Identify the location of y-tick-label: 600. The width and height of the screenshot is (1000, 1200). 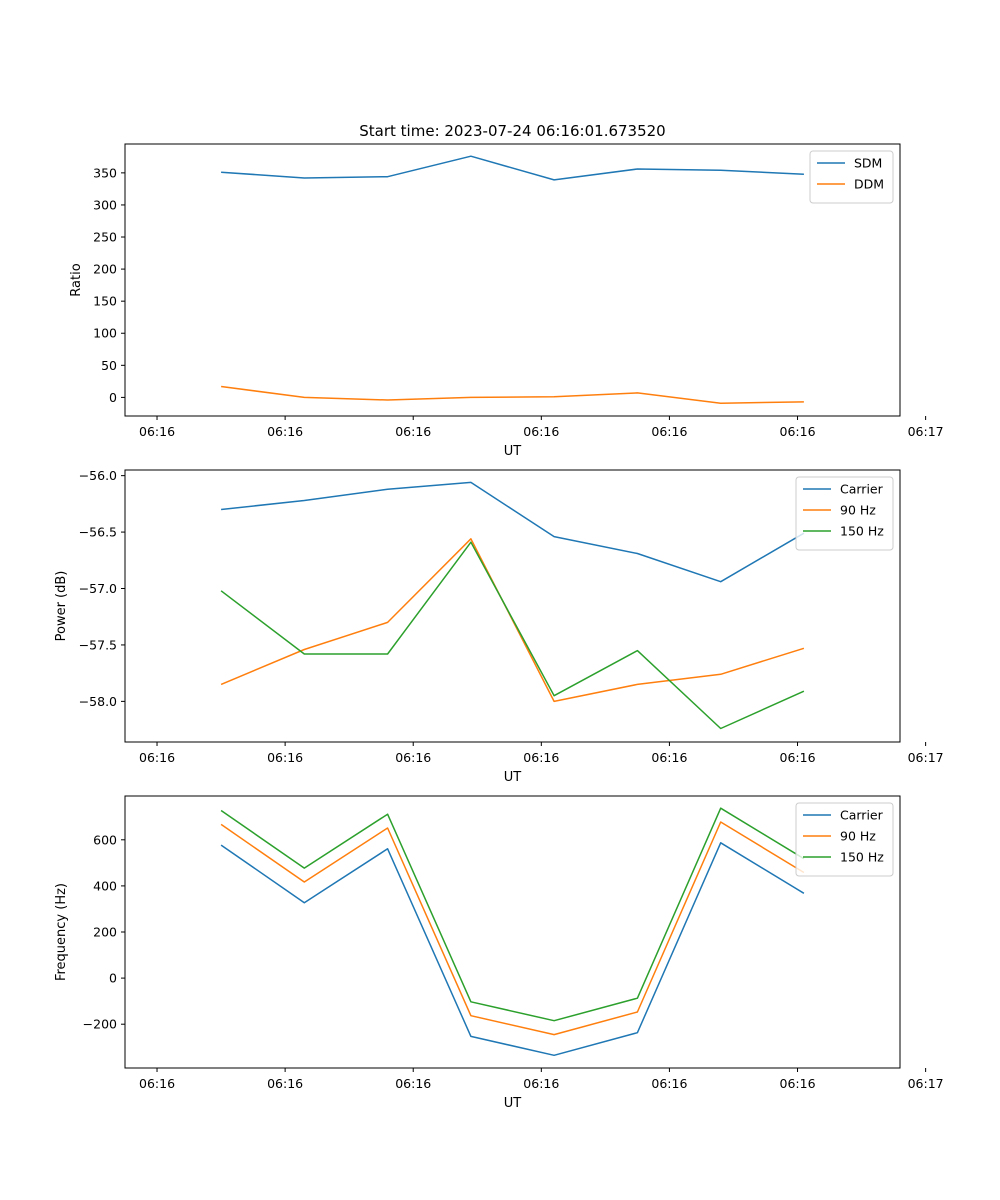
(105, 839).